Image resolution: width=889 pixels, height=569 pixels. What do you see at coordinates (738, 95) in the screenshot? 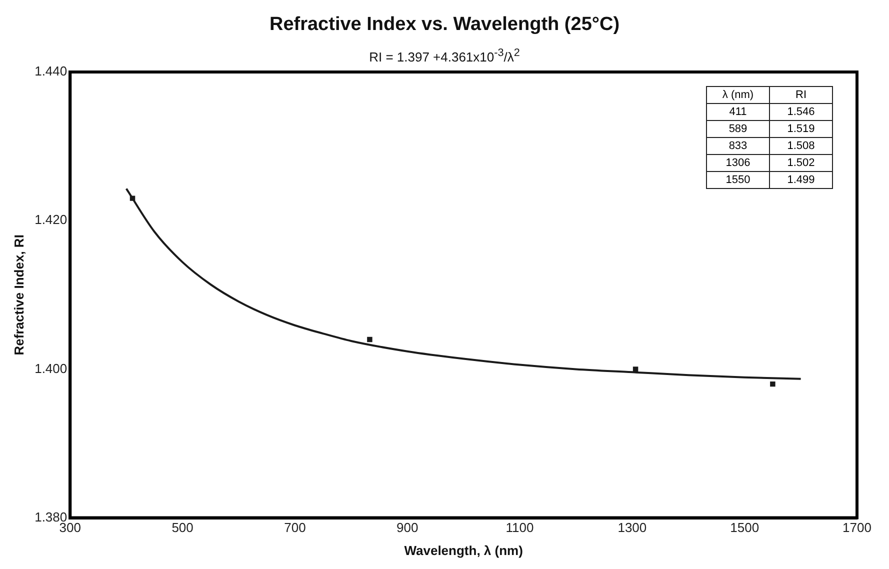
I see `annotation: λ (nm)` at bounding box center [738, 95].